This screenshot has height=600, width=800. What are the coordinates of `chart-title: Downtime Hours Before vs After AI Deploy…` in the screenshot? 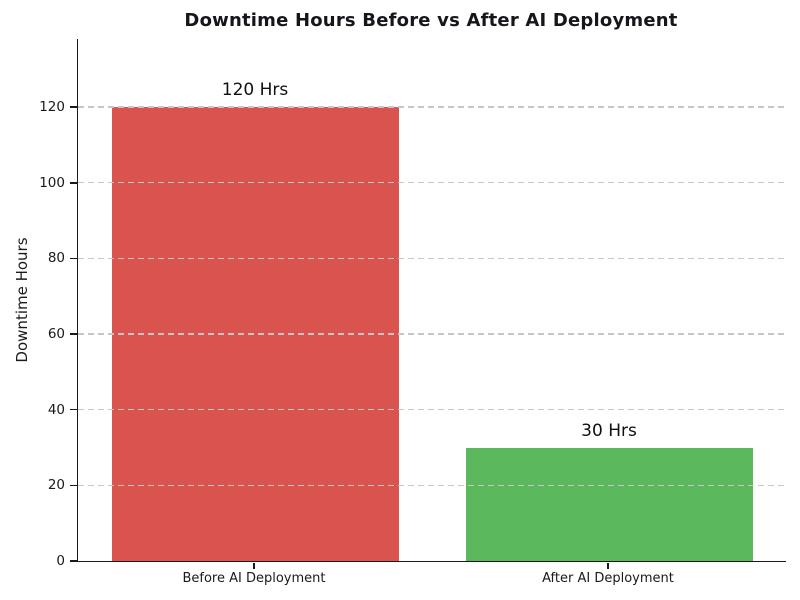 It's located at (431, 20).